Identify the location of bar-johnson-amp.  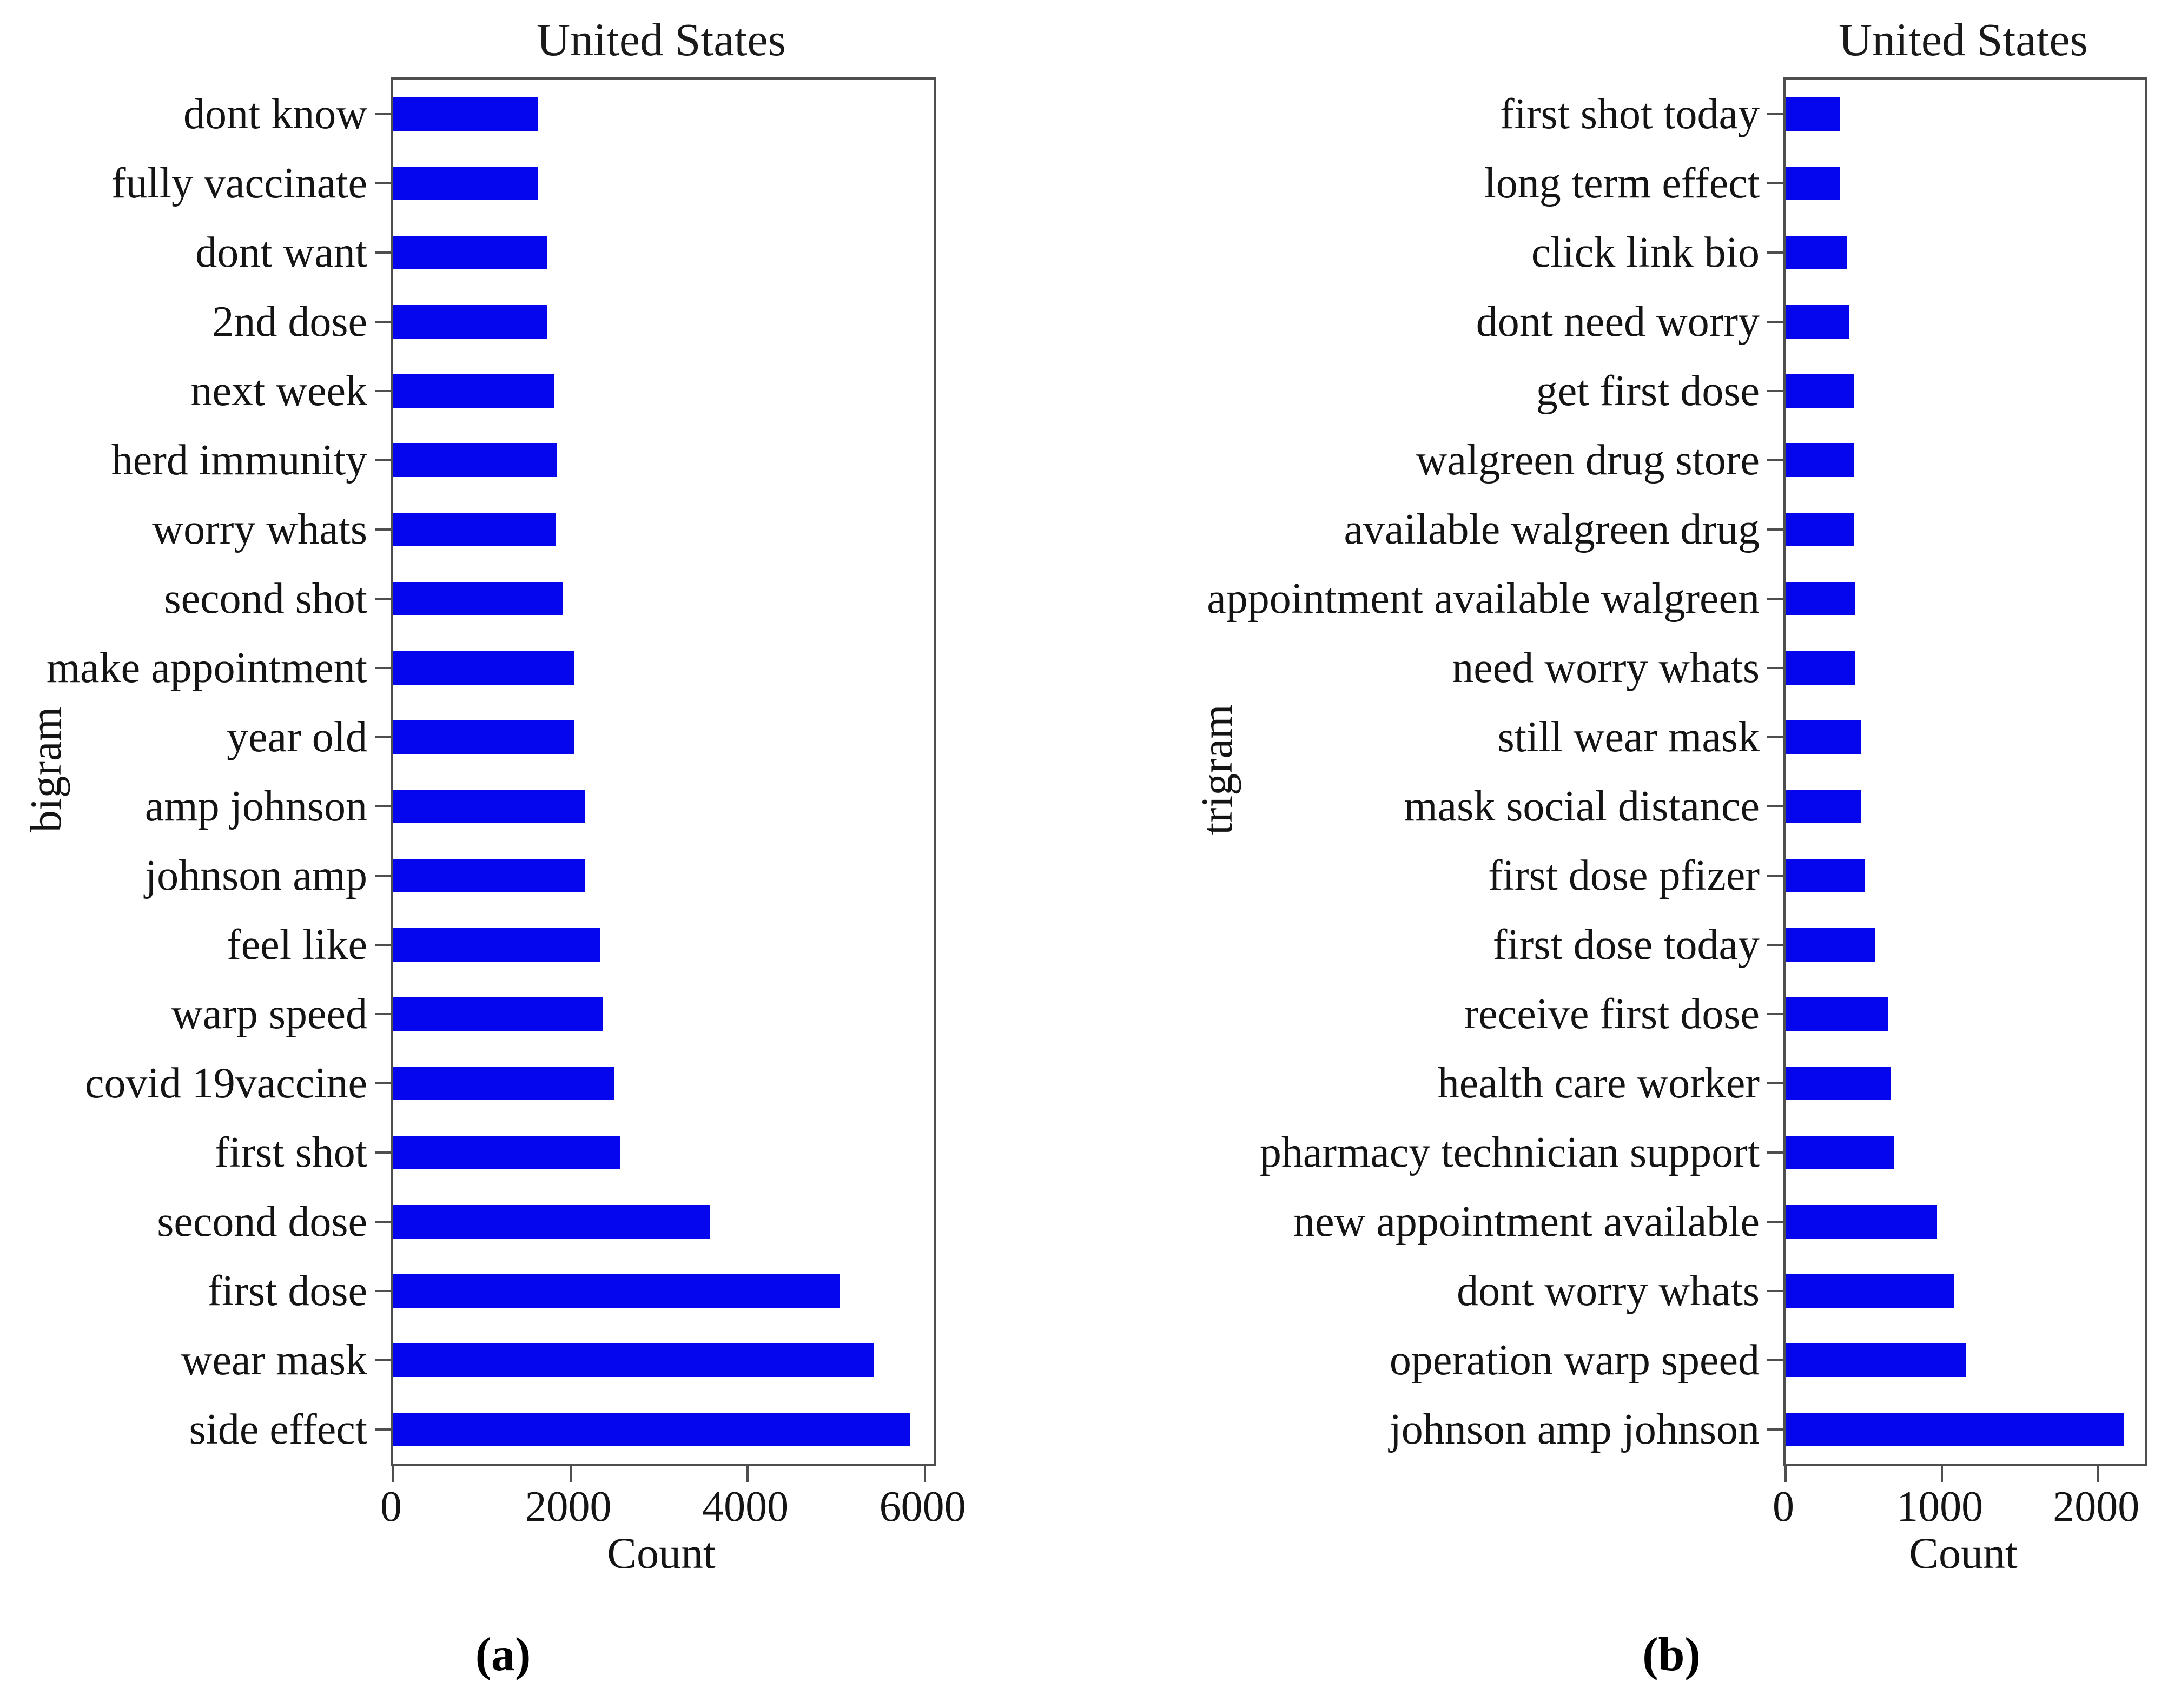
(489, 875).